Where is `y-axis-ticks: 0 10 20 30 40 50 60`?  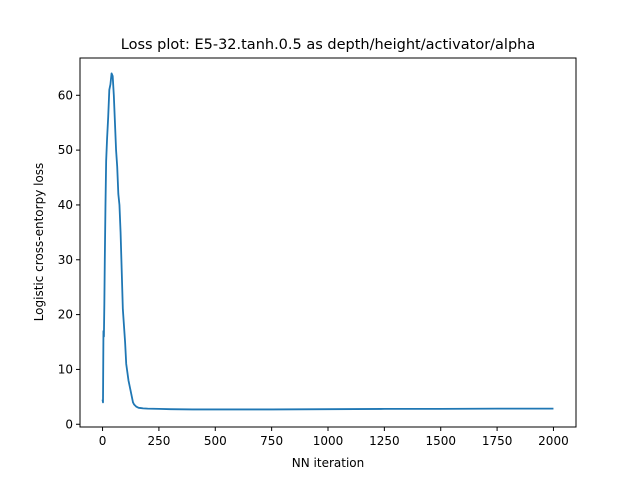
y-axis-ticks: 0 10 20 30 40 50 60 is located at coordinates (69, 259).